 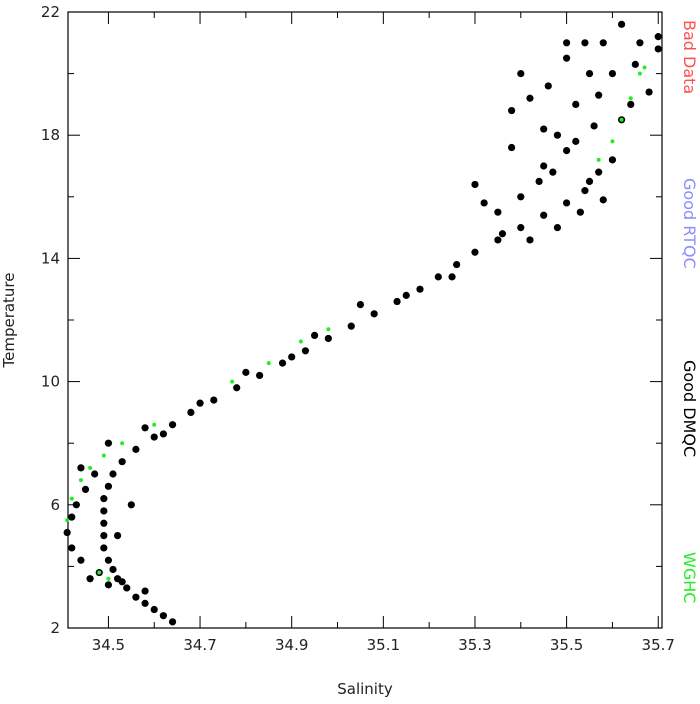 I want to click on y-tick-label: 18, so click(x=50, y=135).